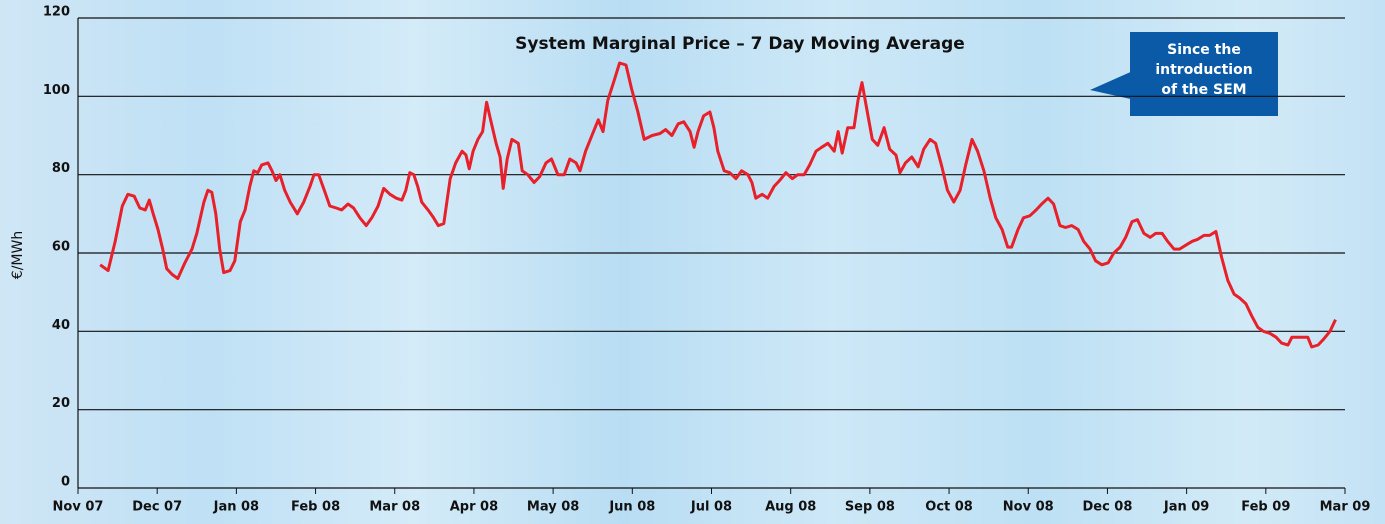  Describe the element at coordinates (474, 507) in the screenshot. I see `x-tick-label: Apr 08` at that location.